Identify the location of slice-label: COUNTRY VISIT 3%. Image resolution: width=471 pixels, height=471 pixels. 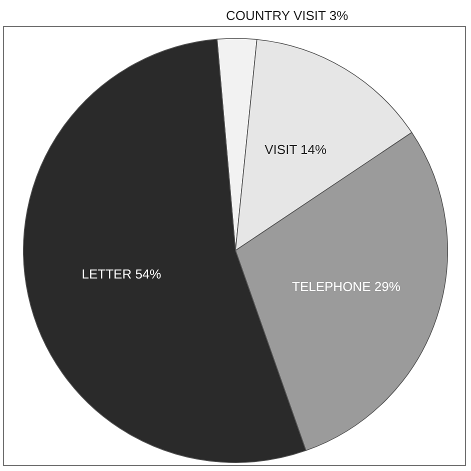
(287, 15).